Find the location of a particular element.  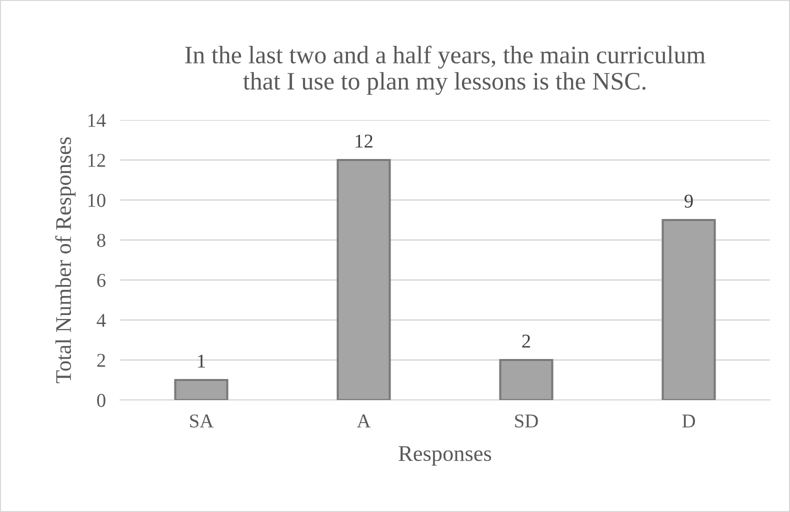

data-label: 2 is located at coordinates (526, 341).